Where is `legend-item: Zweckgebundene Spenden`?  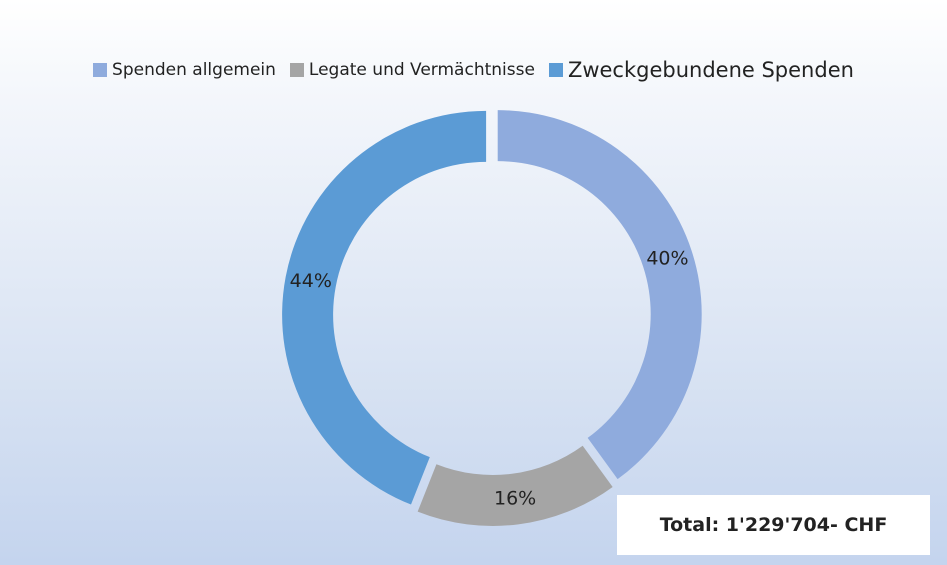 legend-item: Zweckgebundene Spenden is located at coordinates (701, 70).